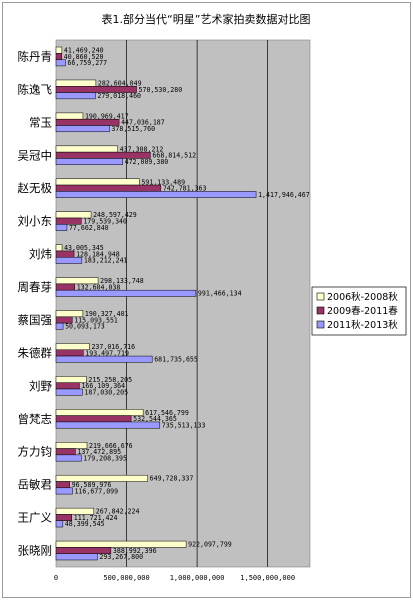  I want to click on data-label: 48,399,545, so click(85, 524).